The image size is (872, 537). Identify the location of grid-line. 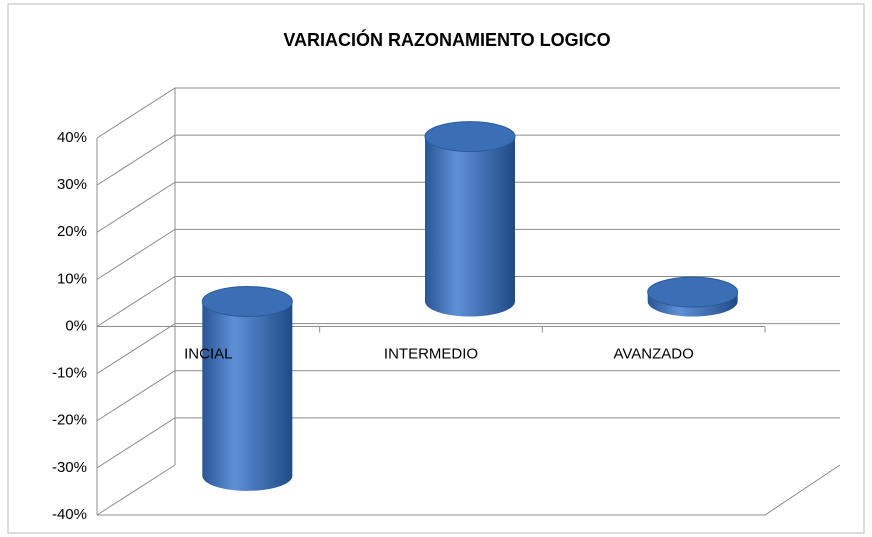
(469, 490).